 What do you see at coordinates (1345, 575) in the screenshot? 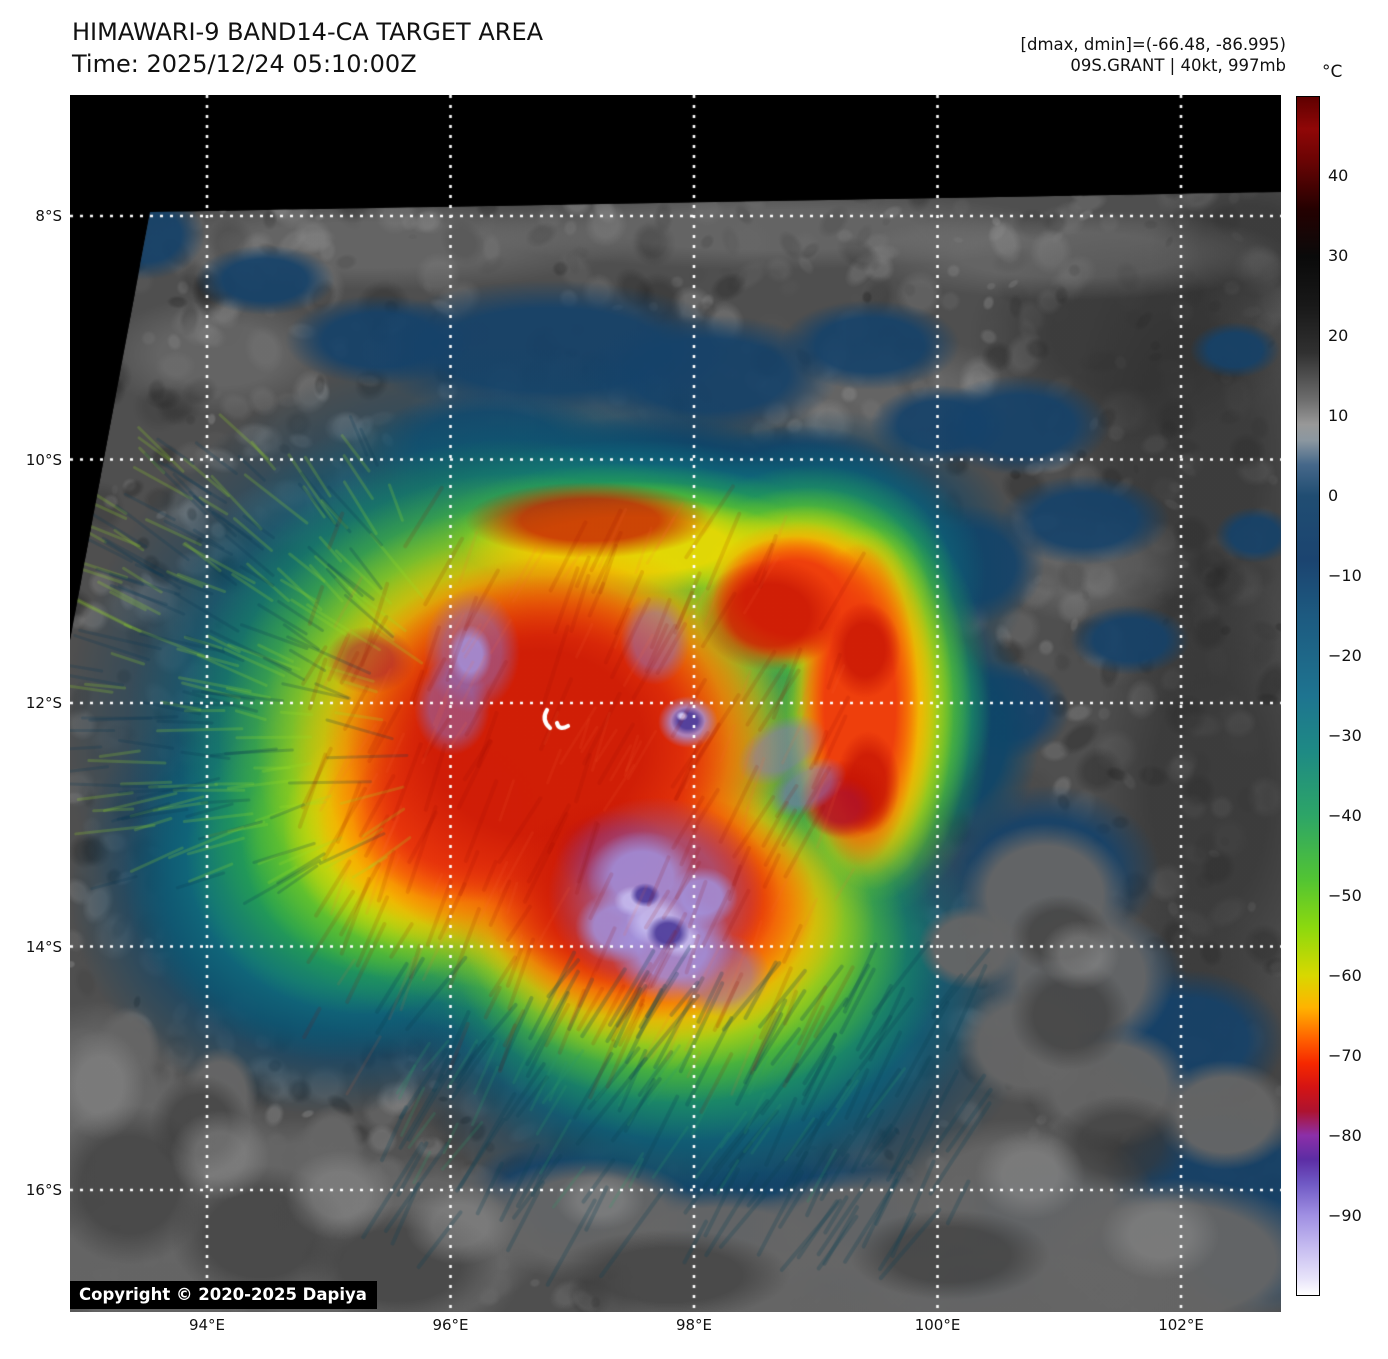
I see `colorbar-tick-label: −10` at bounding box center [1345, 575].